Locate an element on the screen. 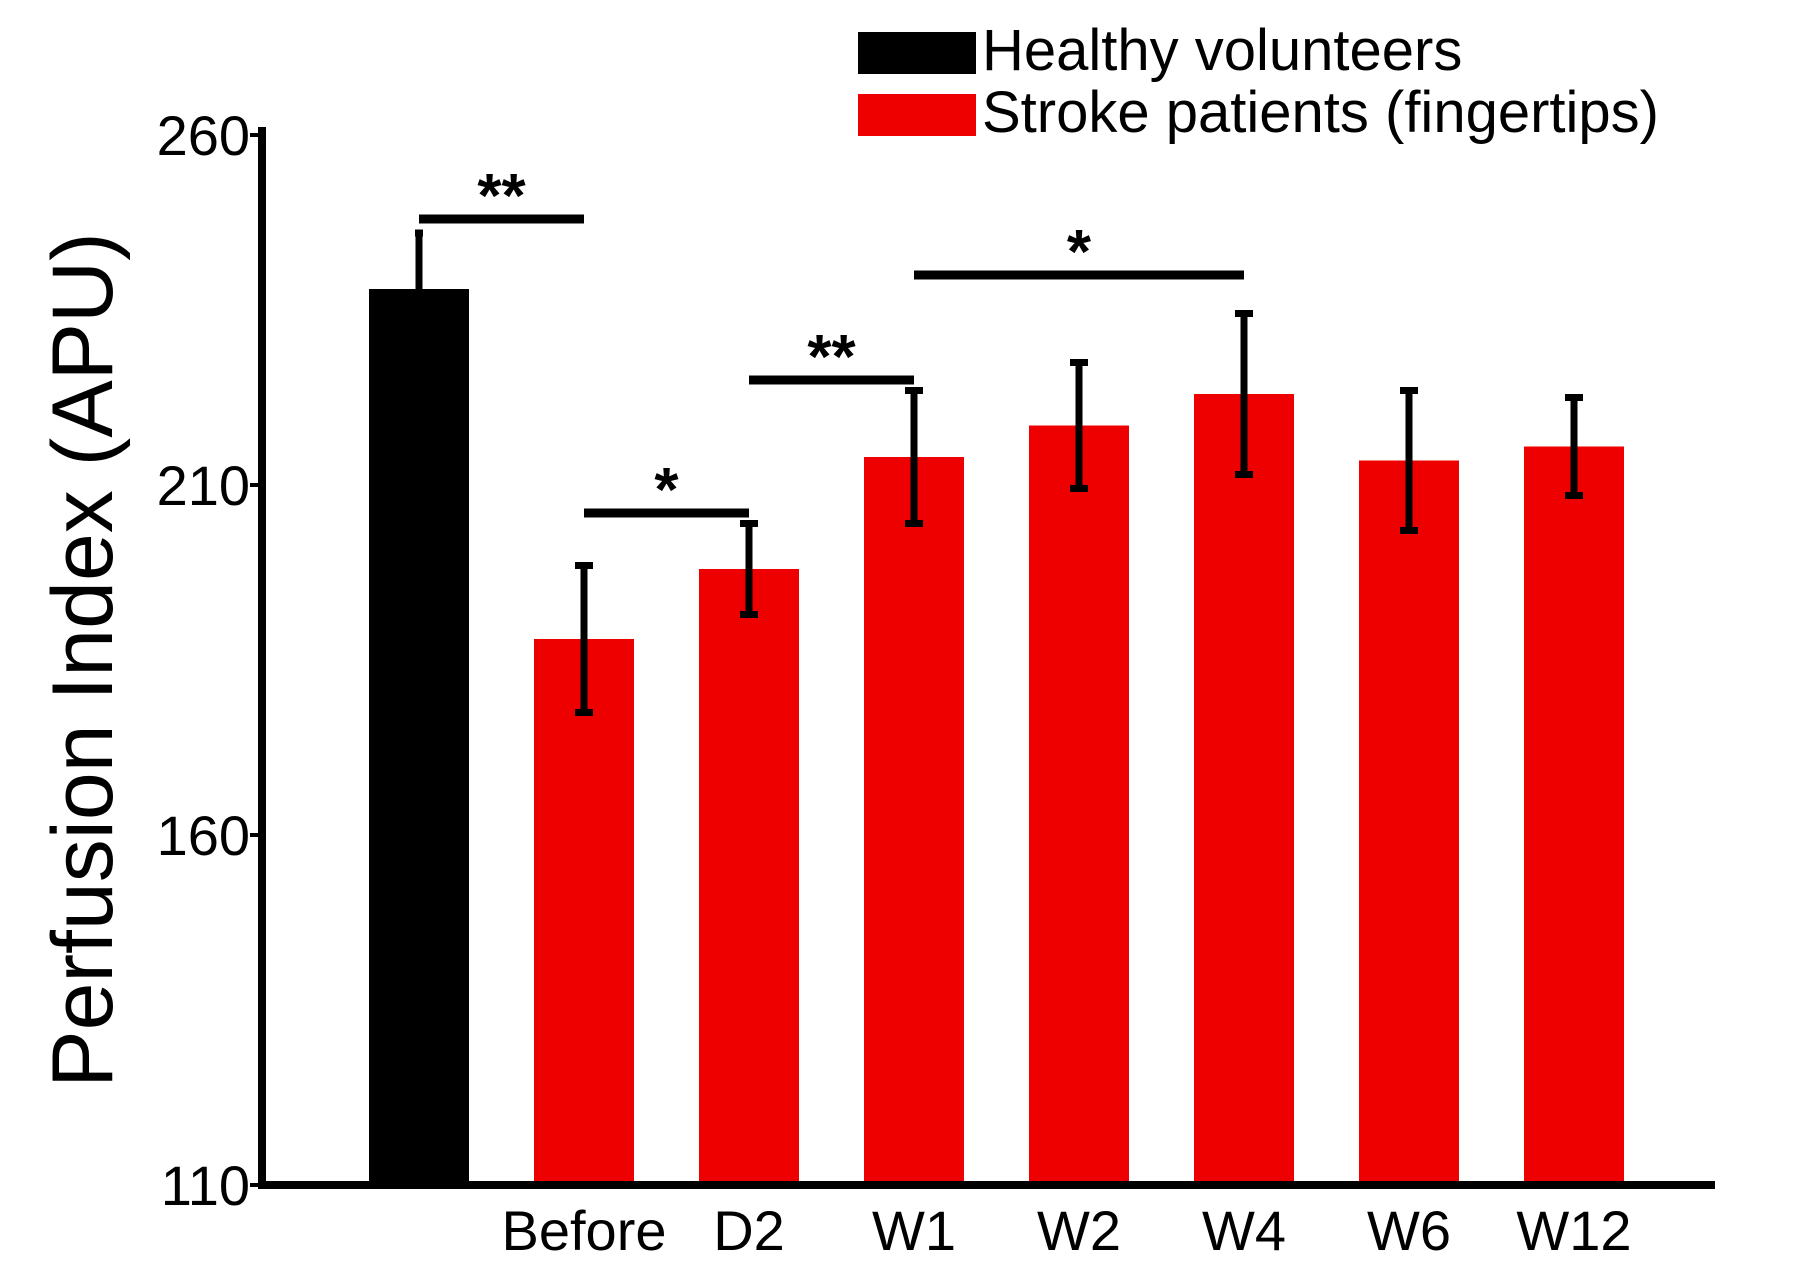 This screenshot has width=1803, height=1266. x-tick-label-w1: W1 is located at coordinates (914, 1230).